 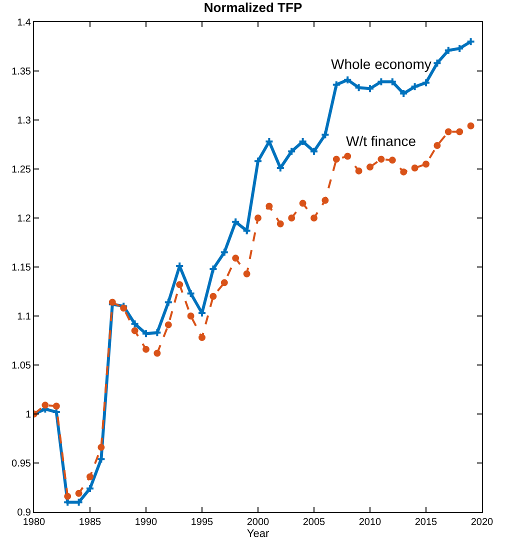 What do you see at coordinates (370, 522) in the screenshot?
I see `x-tick-label: 2010` at bounding box center [370, 522].